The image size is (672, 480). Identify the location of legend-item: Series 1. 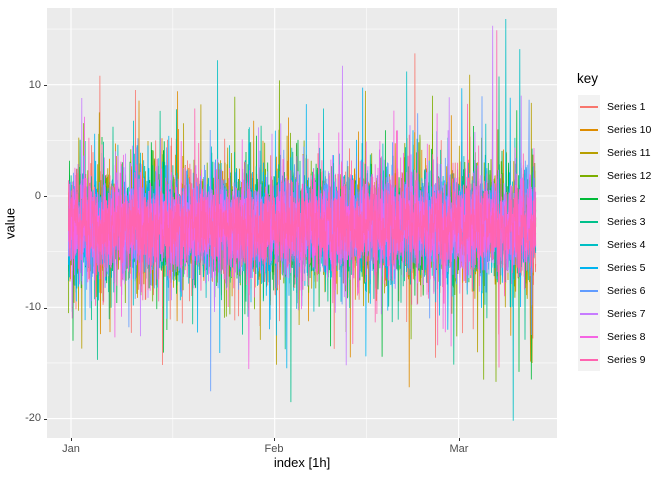
(614, 106).